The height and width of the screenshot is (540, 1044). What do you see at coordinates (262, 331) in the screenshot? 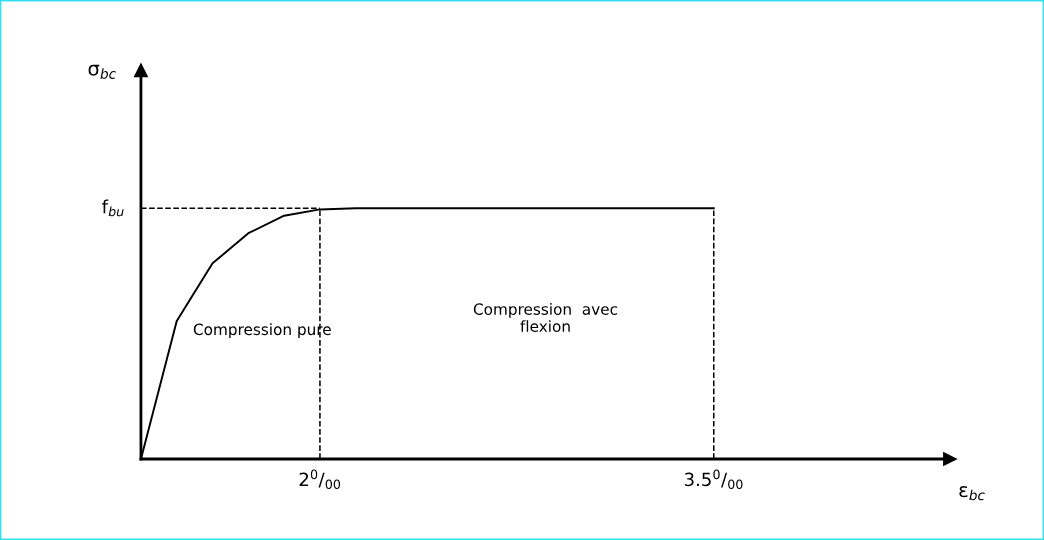
I see `annotation: Compression pure` at bounding box center [262, 331].